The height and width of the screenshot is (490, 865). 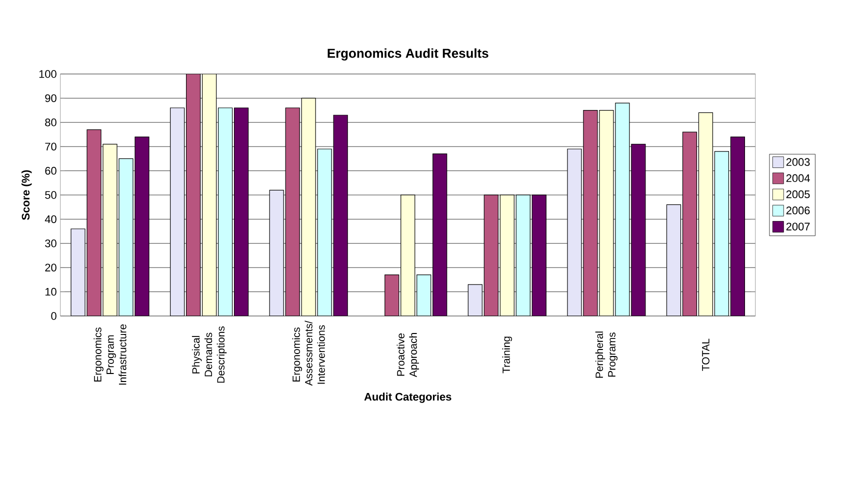 I want to click on legend-label: 2003, so click(x=798, y=162).